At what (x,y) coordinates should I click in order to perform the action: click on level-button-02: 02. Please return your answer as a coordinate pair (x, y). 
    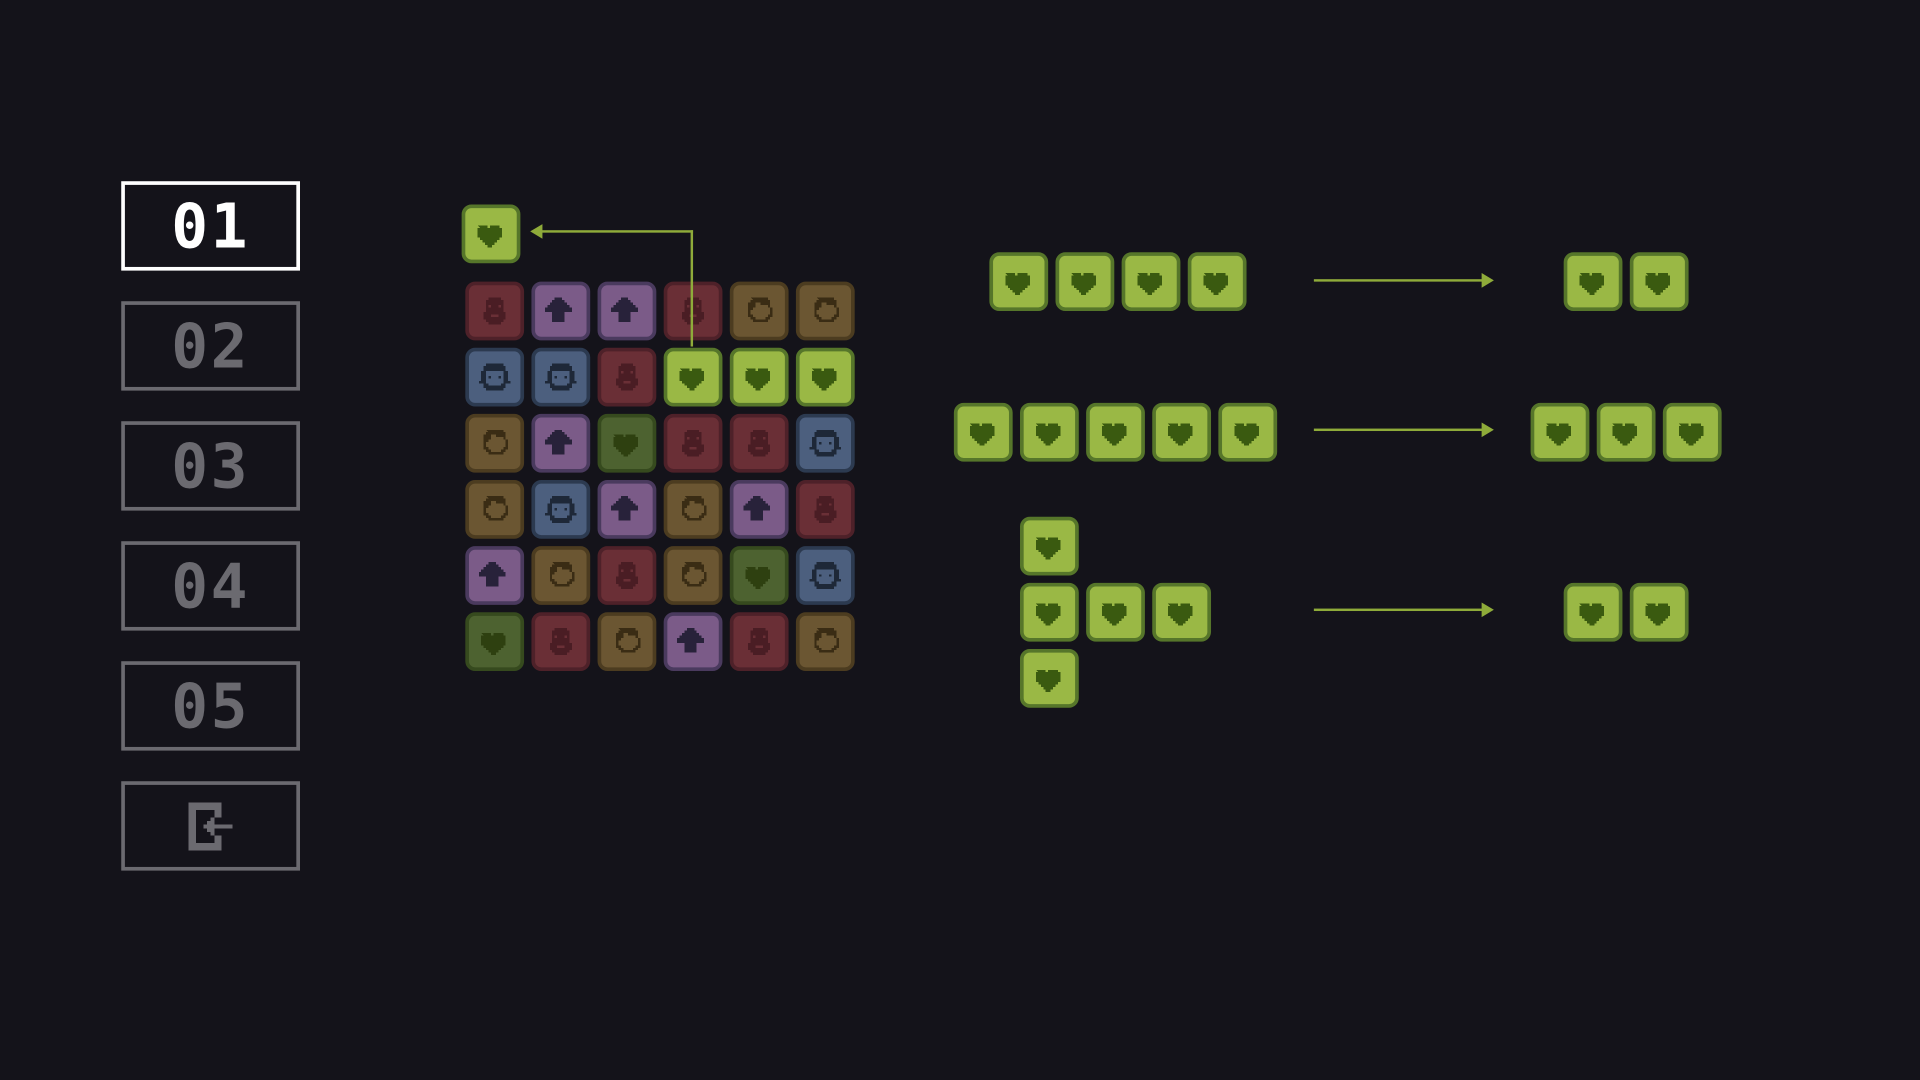
    Looking at the image, I should click on (211, 346).